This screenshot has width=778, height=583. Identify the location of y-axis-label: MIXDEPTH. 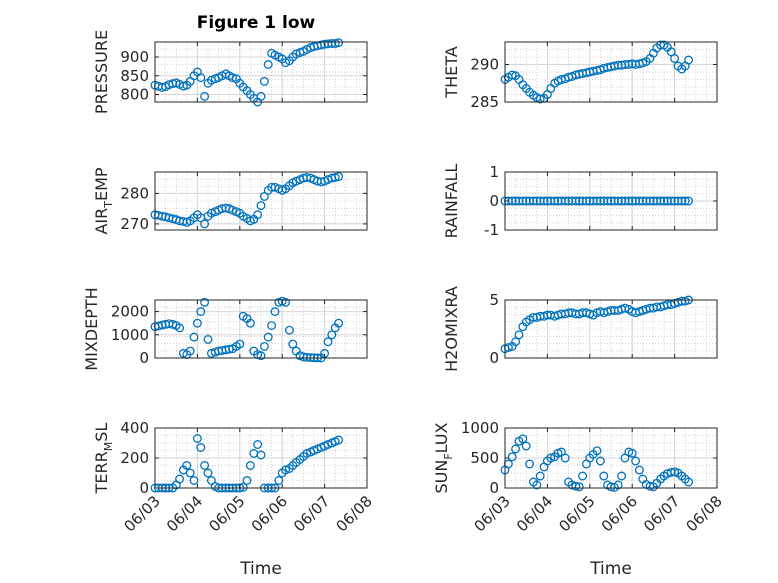
(91, 328).